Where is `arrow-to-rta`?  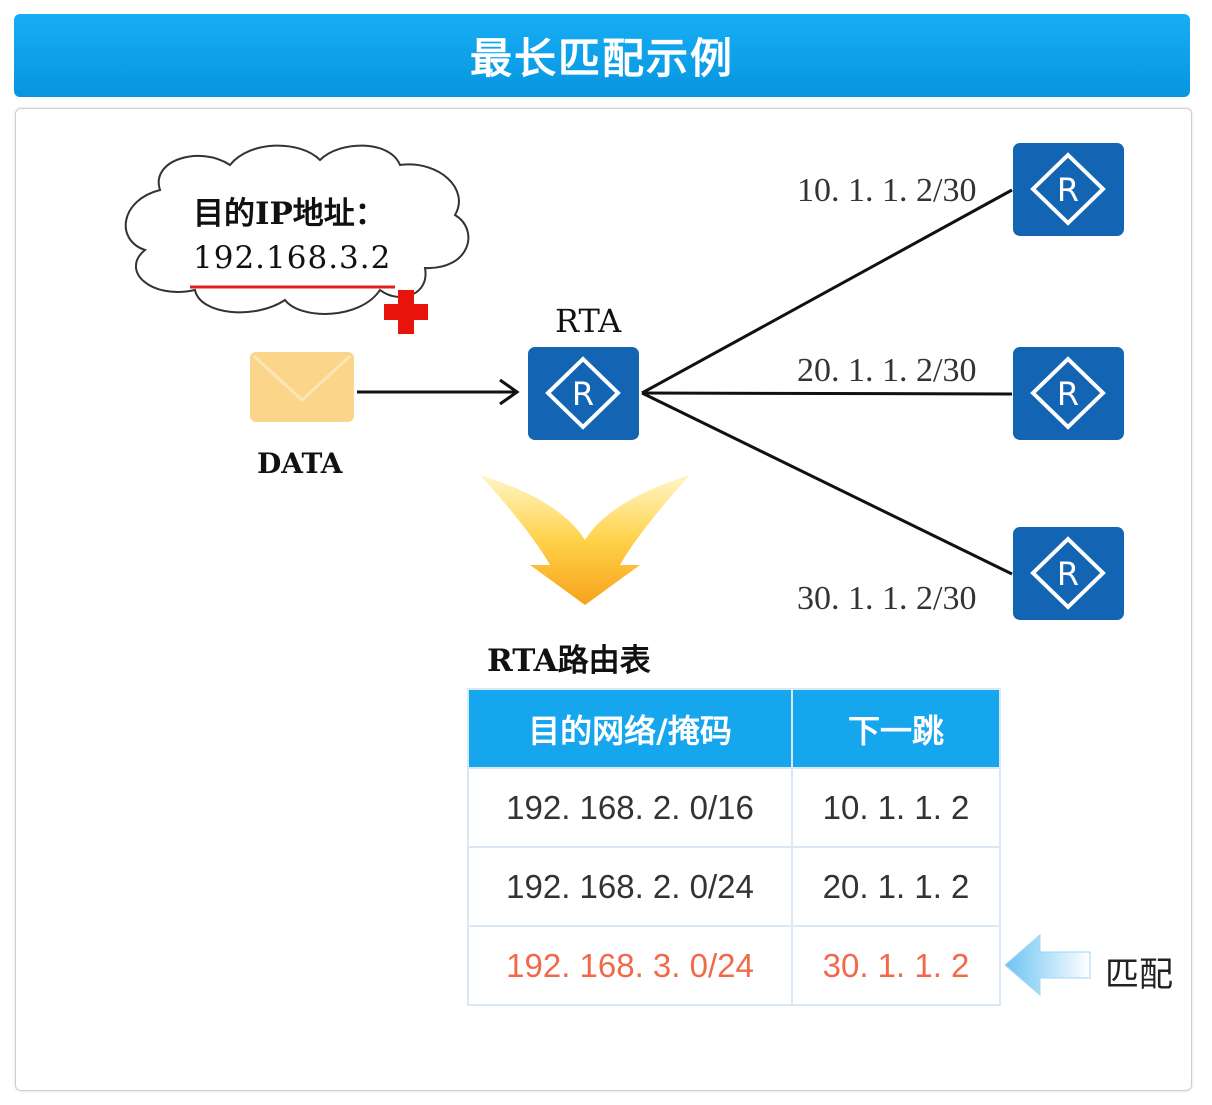
arrow-to-rta is located at coordinates (438, 392).